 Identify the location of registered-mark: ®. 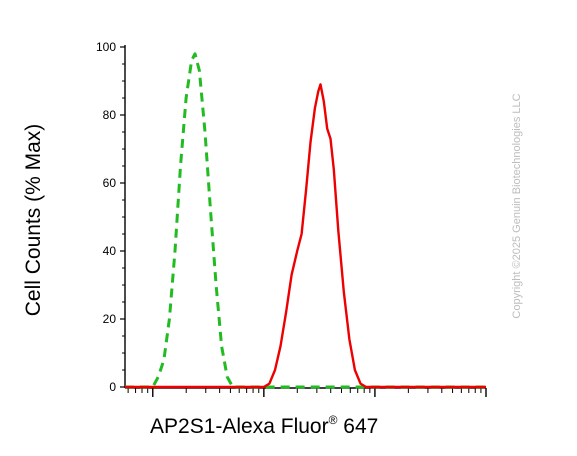
(333, 420).